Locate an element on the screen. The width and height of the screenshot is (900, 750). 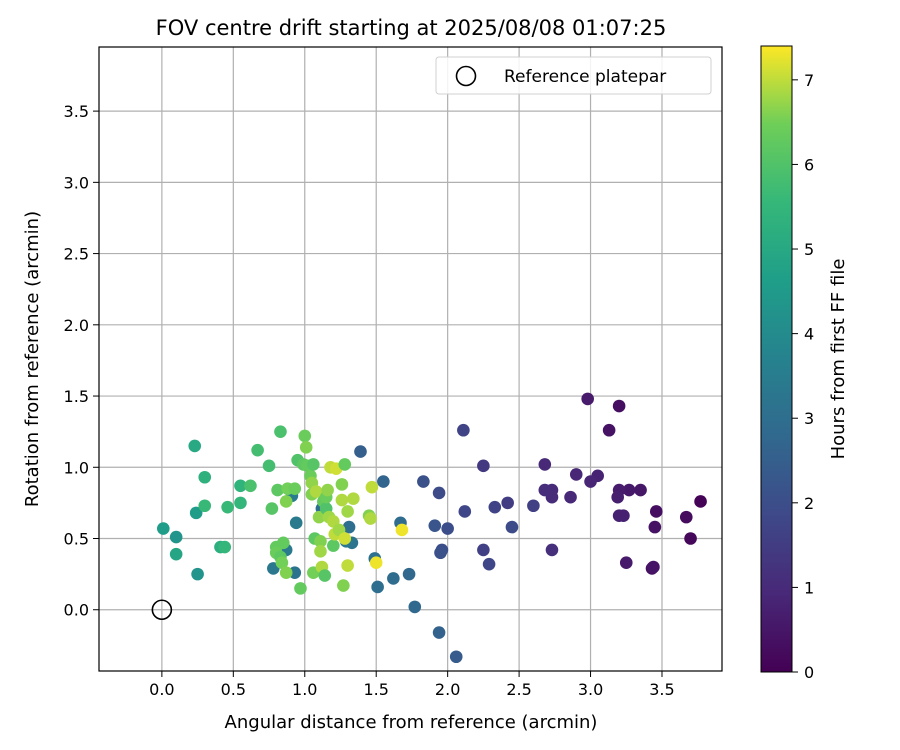
colorbar-tick-label: 3 is located at coordinates (809, 418).